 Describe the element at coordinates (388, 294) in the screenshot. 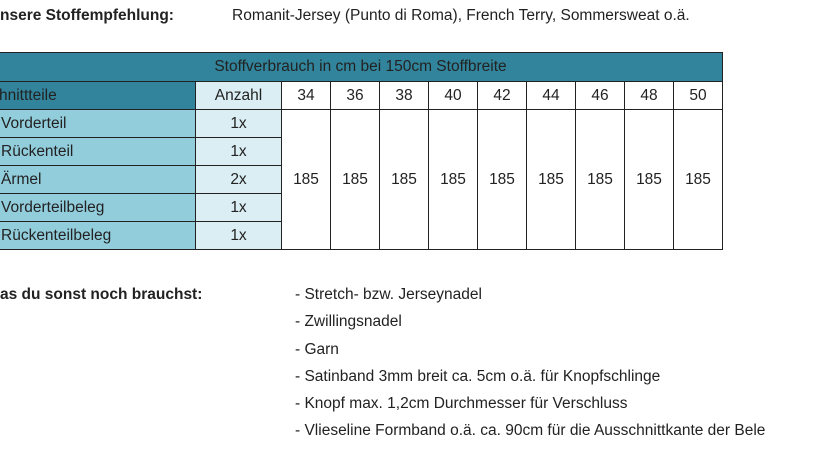

I see `list-item: - Stretch- bzw. Jerseynadel` at that location.